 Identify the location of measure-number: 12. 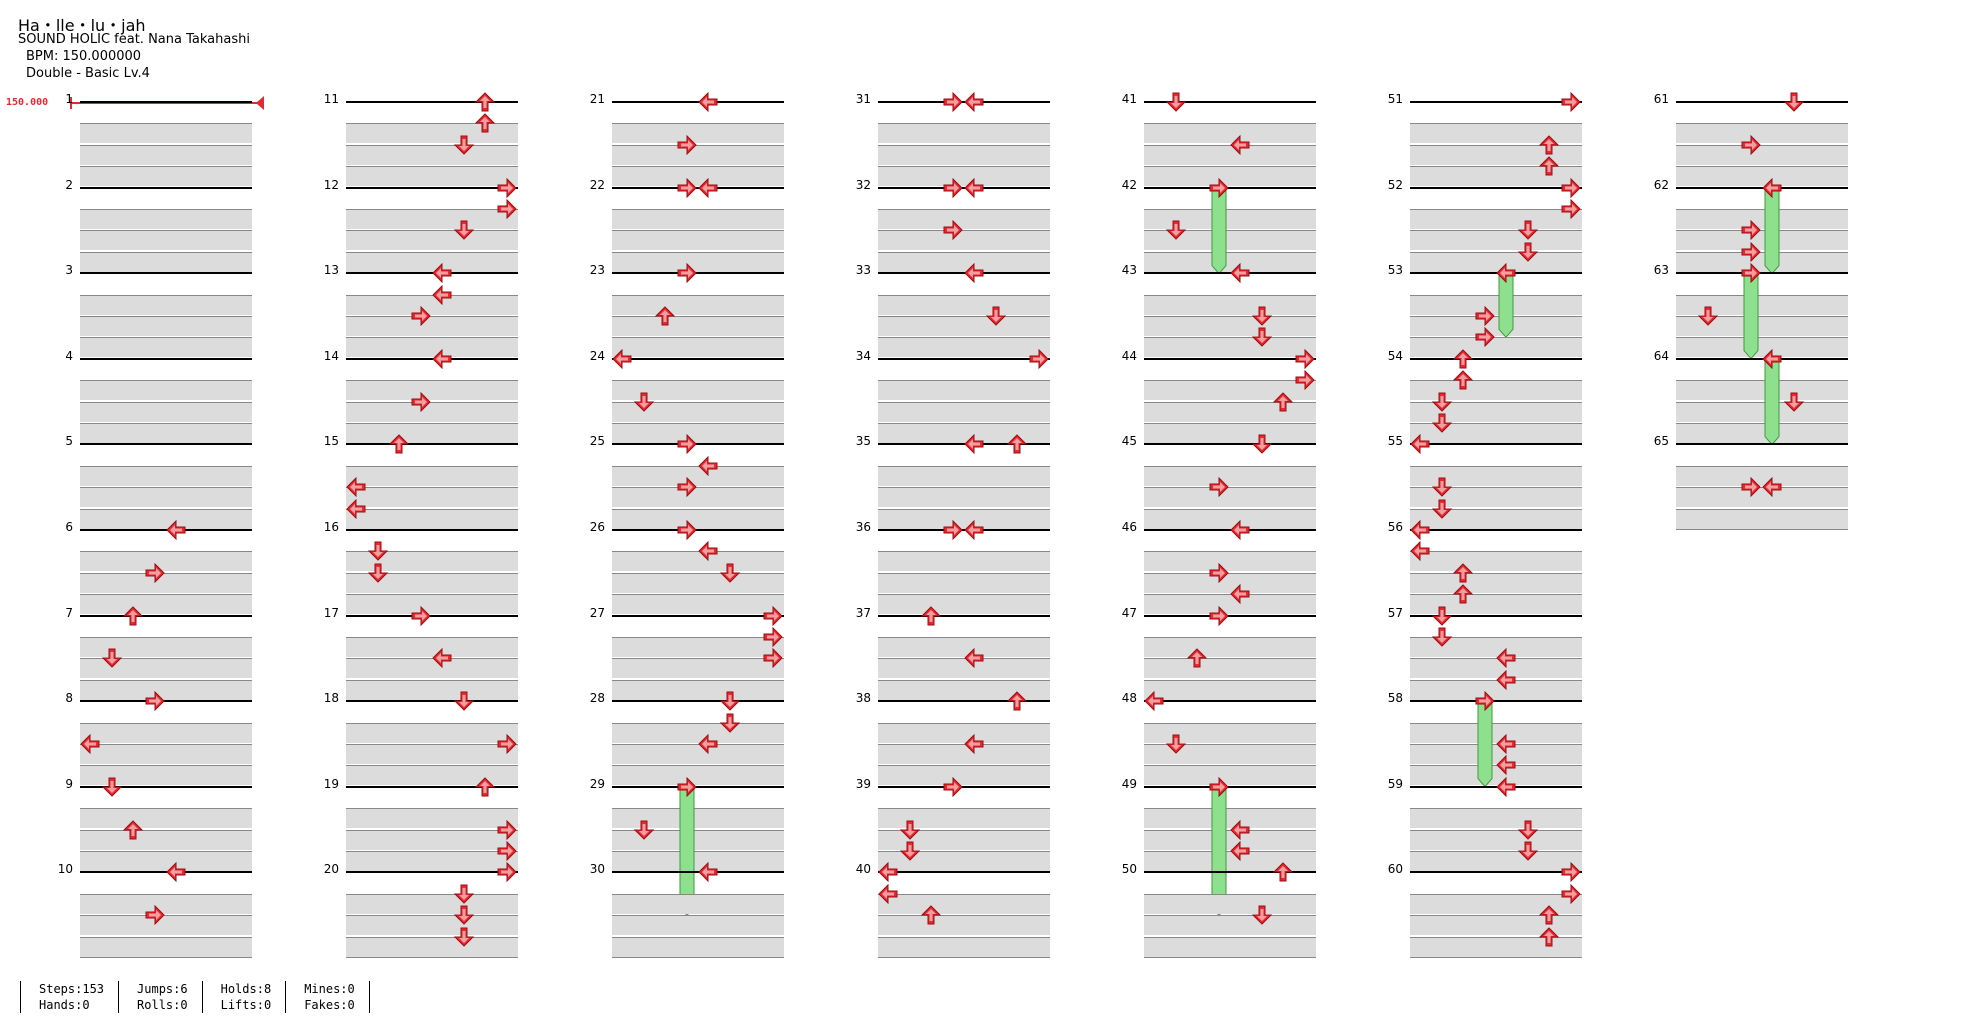
(331, 184).